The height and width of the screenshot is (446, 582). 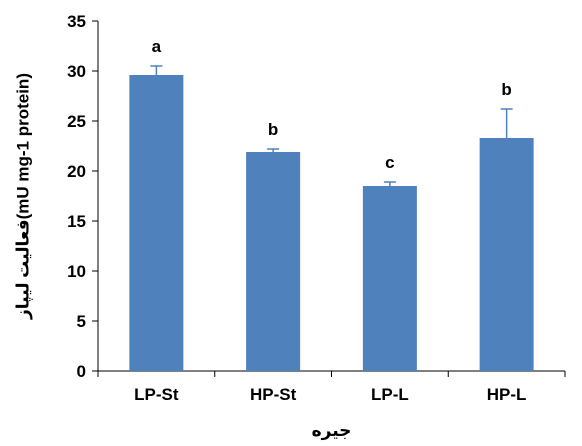 I want to click on x-axis-title: جیره, so click(x=332, y=431).